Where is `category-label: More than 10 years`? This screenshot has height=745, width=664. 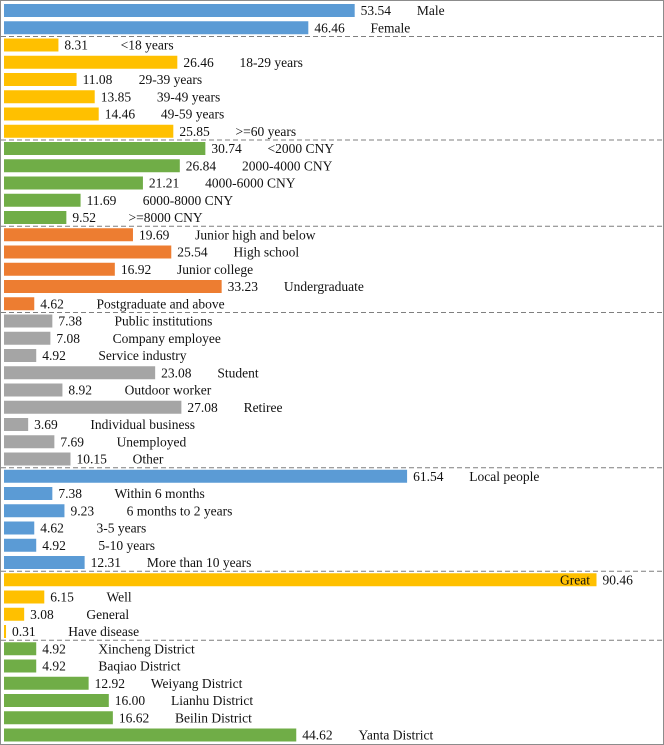
category-label: More than 10 years is located at coordinates (199, 562).